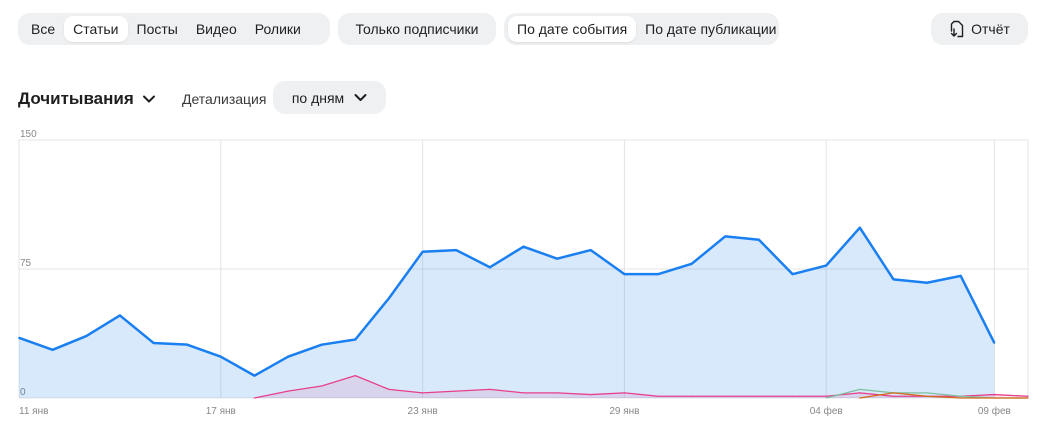 The width and height of the screenshot is (1045, 429). What do you see at coordinates (23, 392) in the screenshot?
I see `y-tick-label: 0` at bounding box center [23, 392].